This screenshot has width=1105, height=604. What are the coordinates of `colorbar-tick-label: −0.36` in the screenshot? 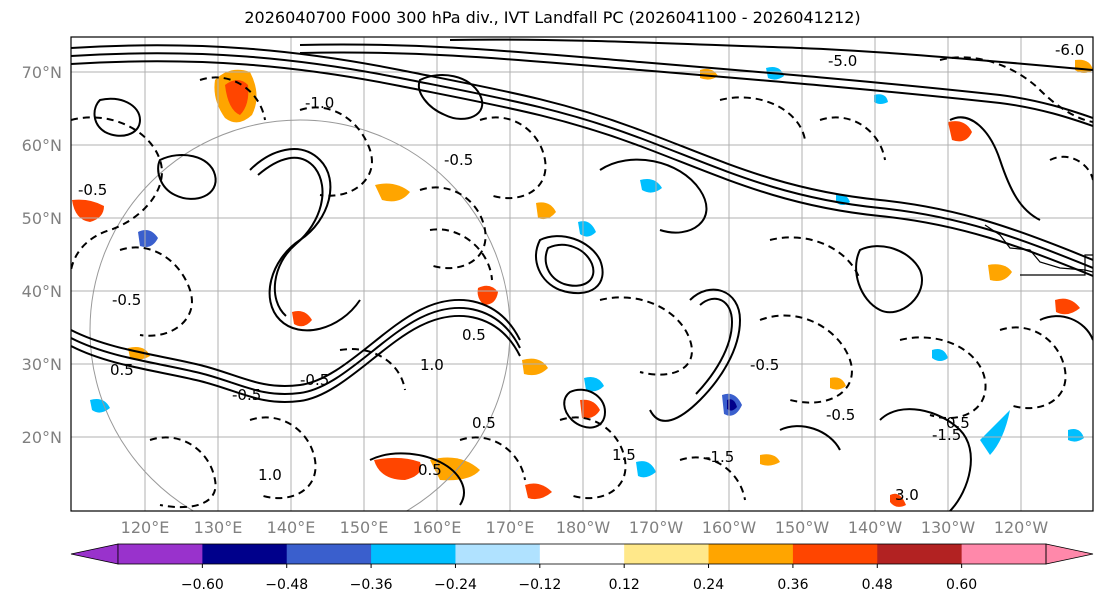 It's located at (371, 585).